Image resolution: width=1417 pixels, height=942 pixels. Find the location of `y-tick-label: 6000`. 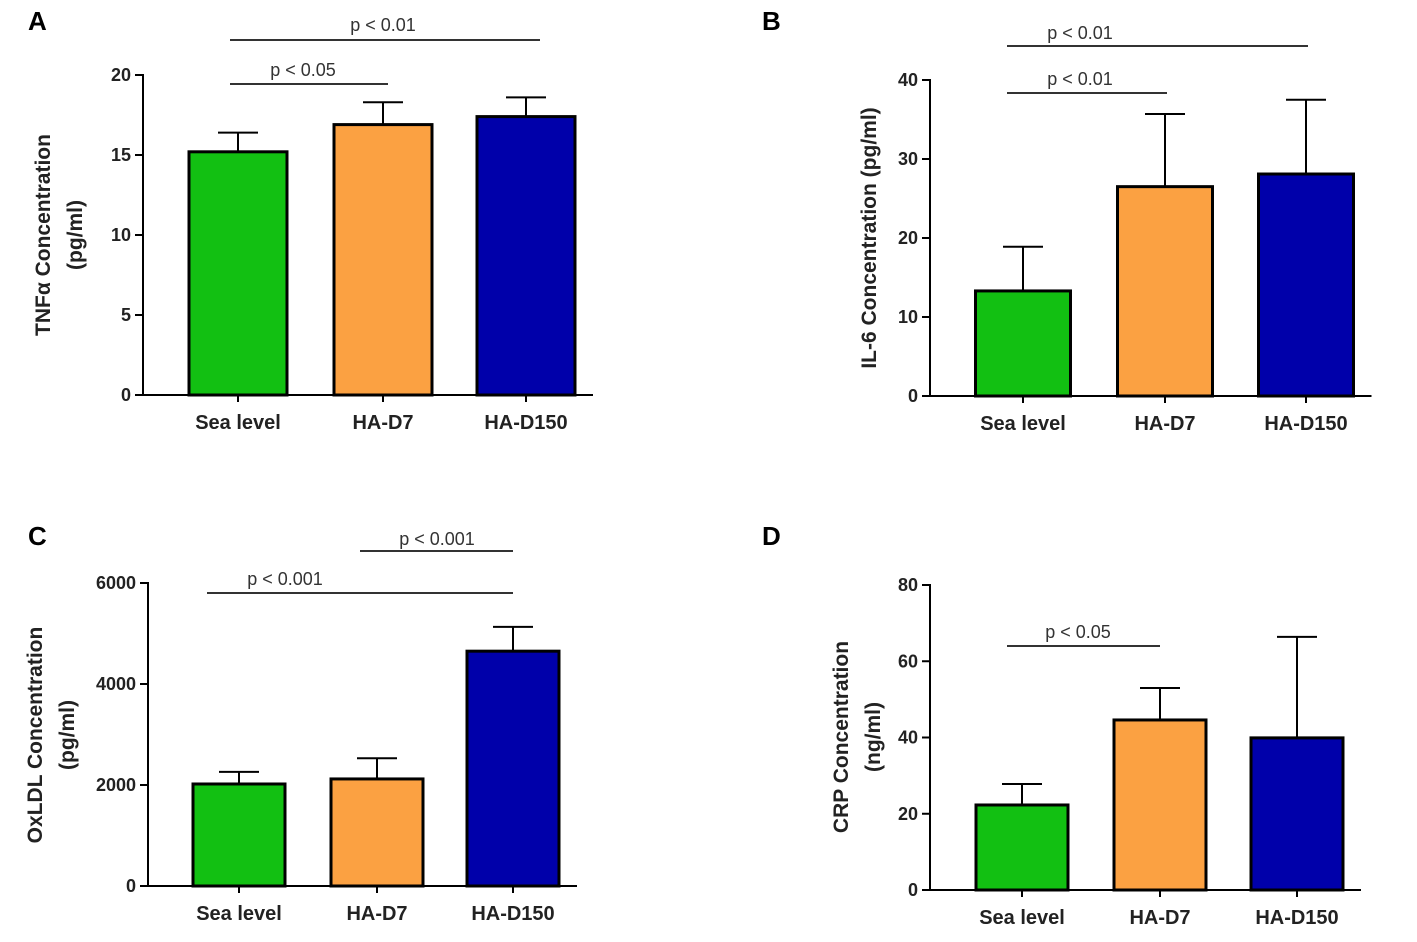

y-tick-label: 6000 is located at coordinates (116, 583).